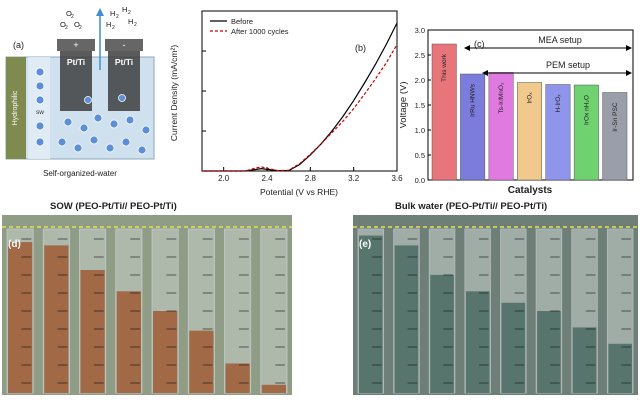  Describe the element at coordinates (420, 55) in the screenshot. I see `y-tick-label: 2.5` at that location.